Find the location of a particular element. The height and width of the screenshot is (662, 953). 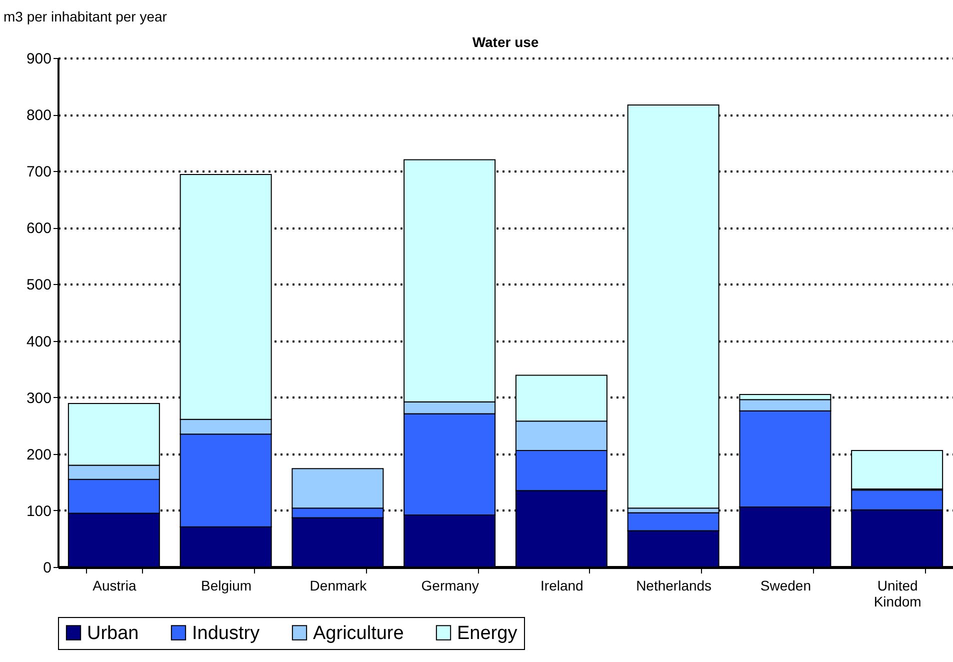

y-tick-label: 300 is located at coordinates (39, 398).